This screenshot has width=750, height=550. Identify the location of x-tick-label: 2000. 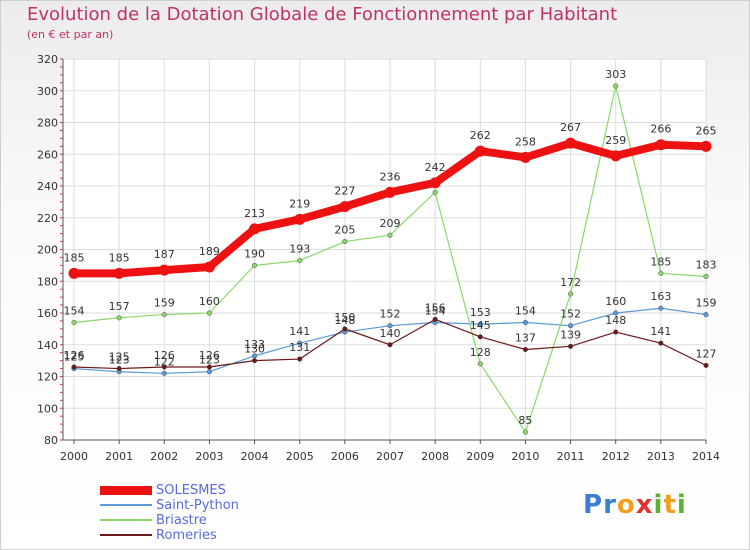
(74, 456).